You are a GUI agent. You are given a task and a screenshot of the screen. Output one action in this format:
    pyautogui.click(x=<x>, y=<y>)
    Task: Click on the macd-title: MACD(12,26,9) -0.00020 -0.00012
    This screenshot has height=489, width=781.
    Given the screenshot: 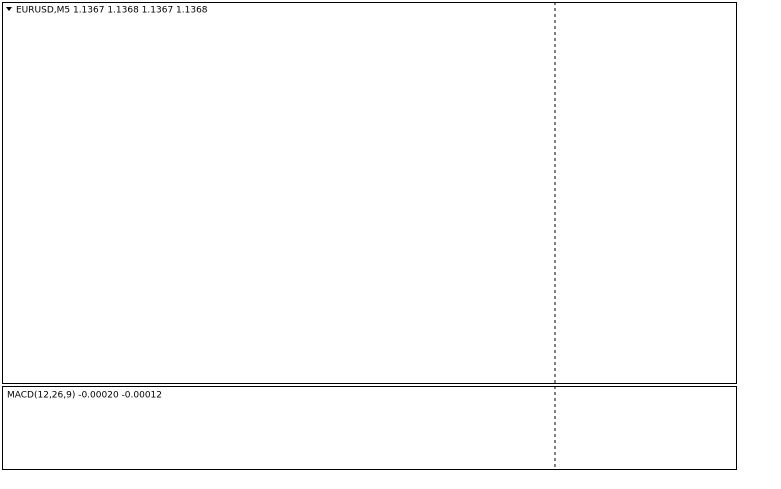 What is the action you would take?
    pyautogui.click(x=84, y=396)
    